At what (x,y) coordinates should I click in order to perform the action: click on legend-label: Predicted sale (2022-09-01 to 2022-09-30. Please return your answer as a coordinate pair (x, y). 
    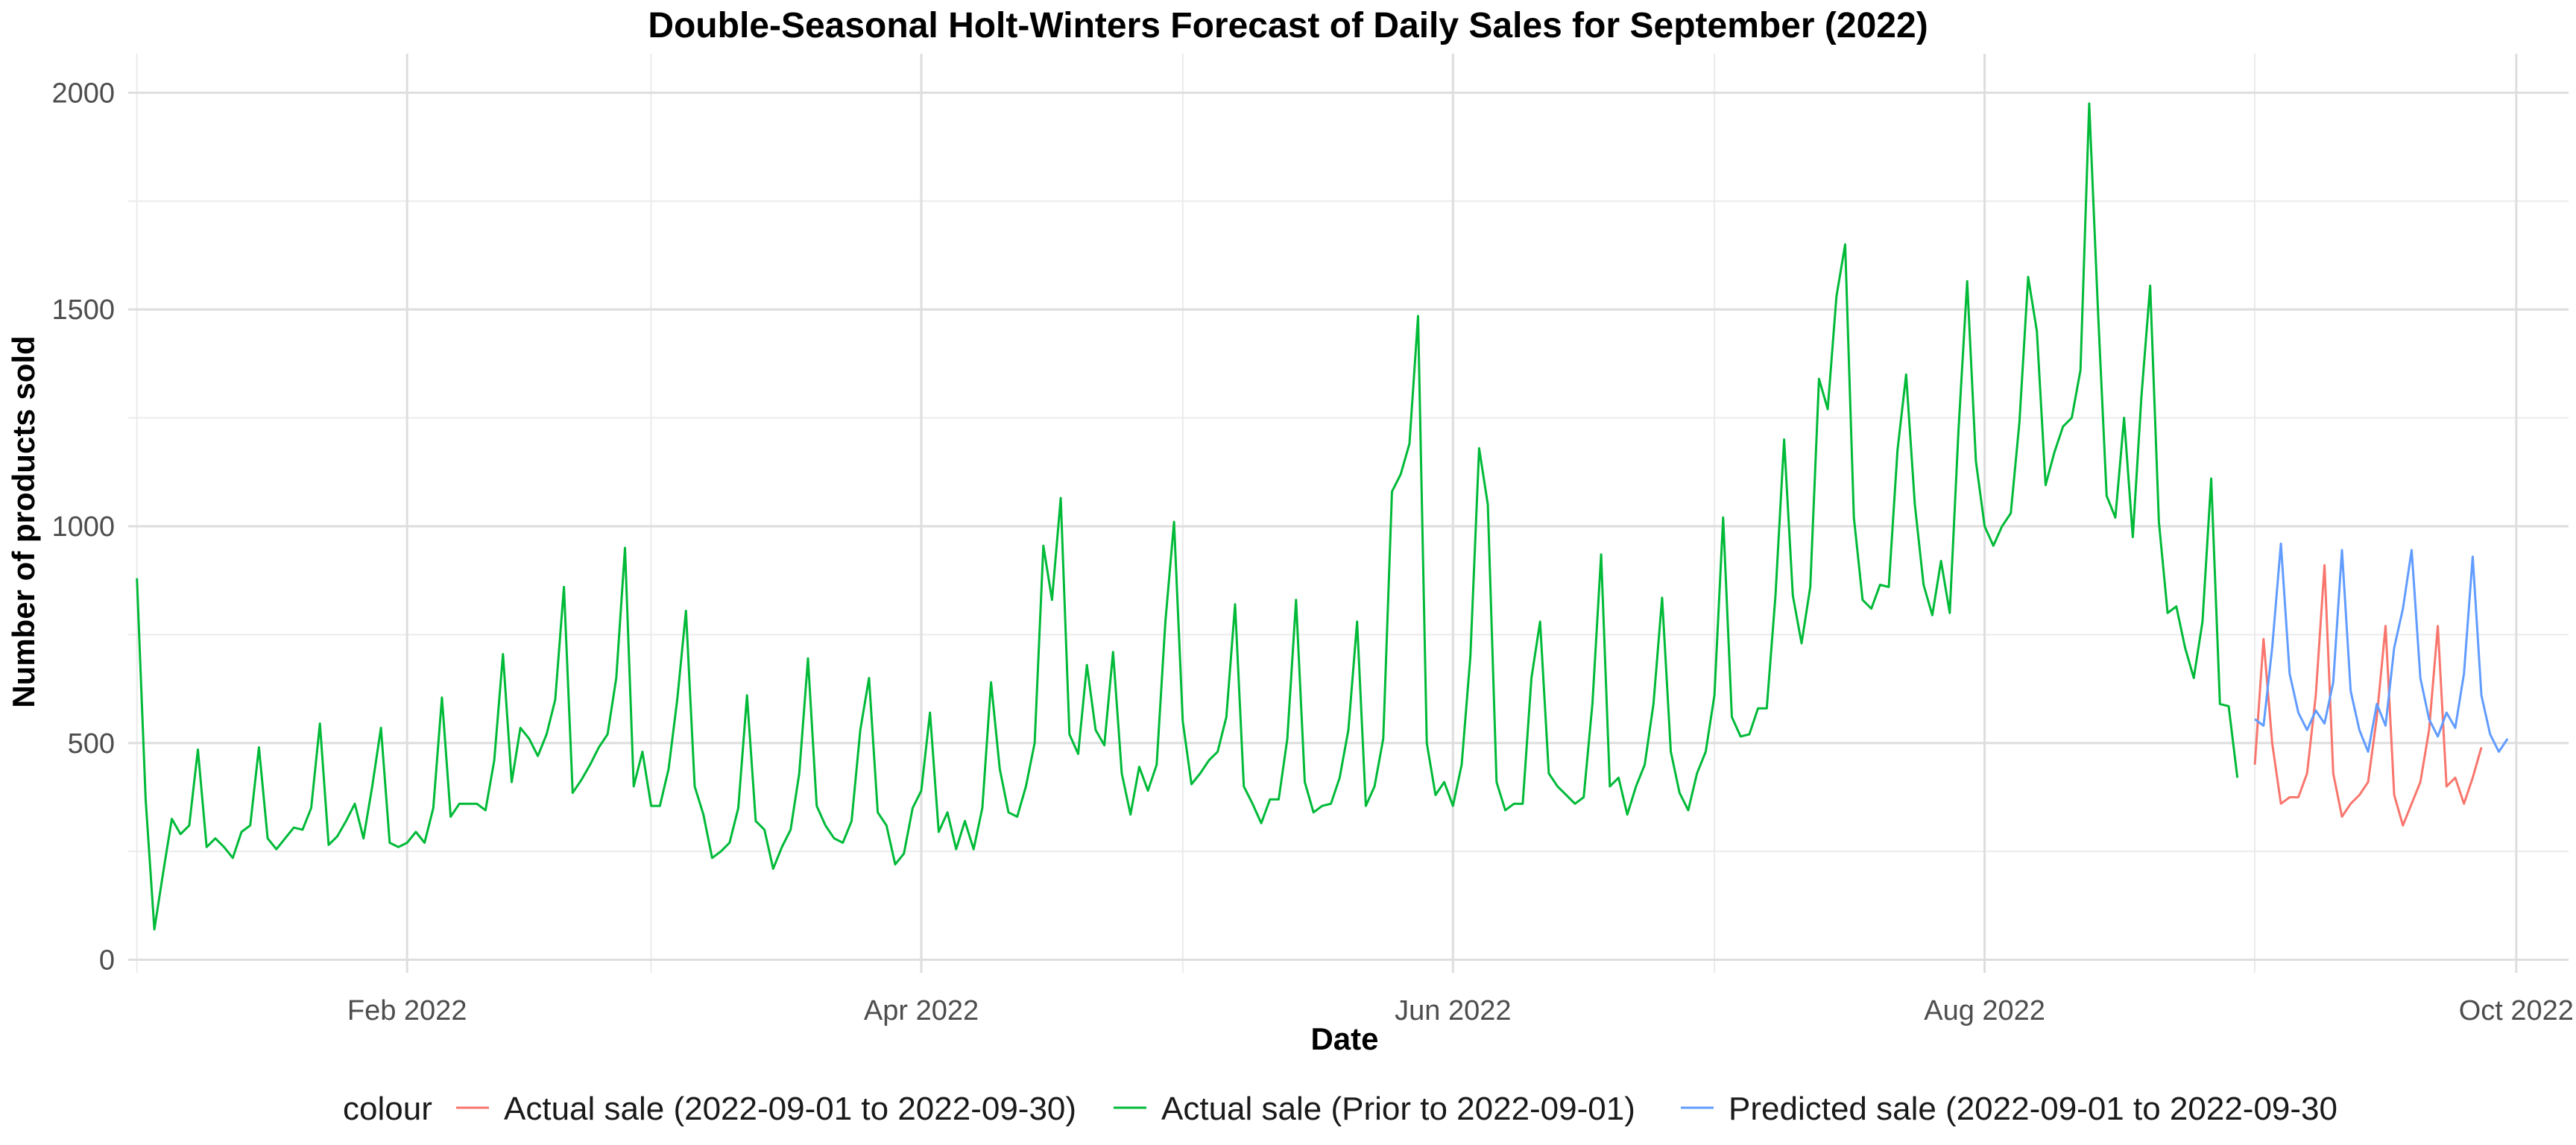
    Looking at the image, I should click on (2033, 1109).